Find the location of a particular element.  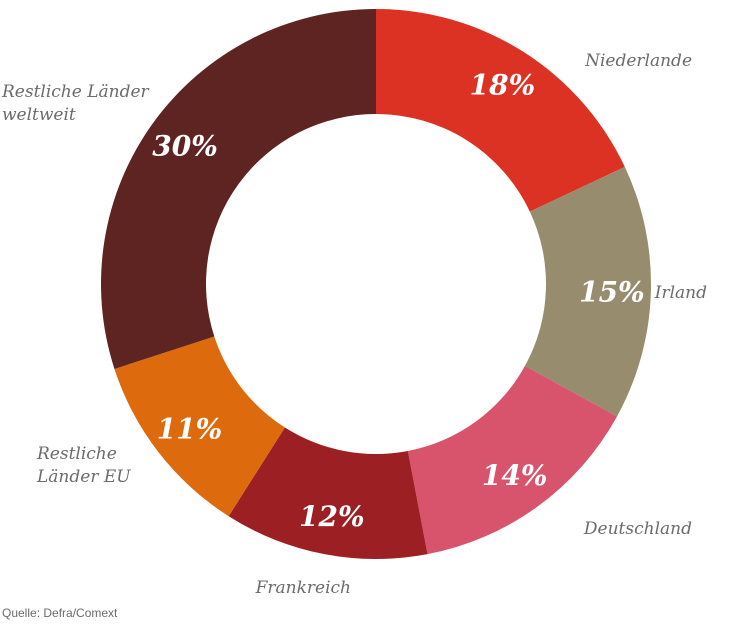

category-label-line: Länder EU is located at coordinates (83, 477).